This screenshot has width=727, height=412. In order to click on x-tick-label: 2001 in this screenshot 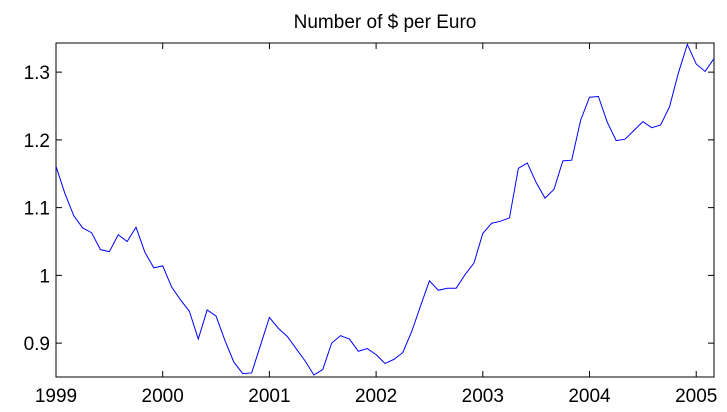, I will do `click(269, 396)`.